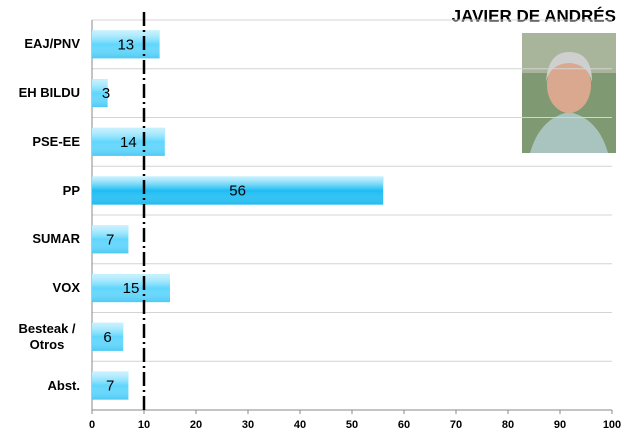 This screenshot has height=437, width=624. Describe the element at coordinates (300, 425) in the screenshot. I see `x-tick-label: 40` at that location.